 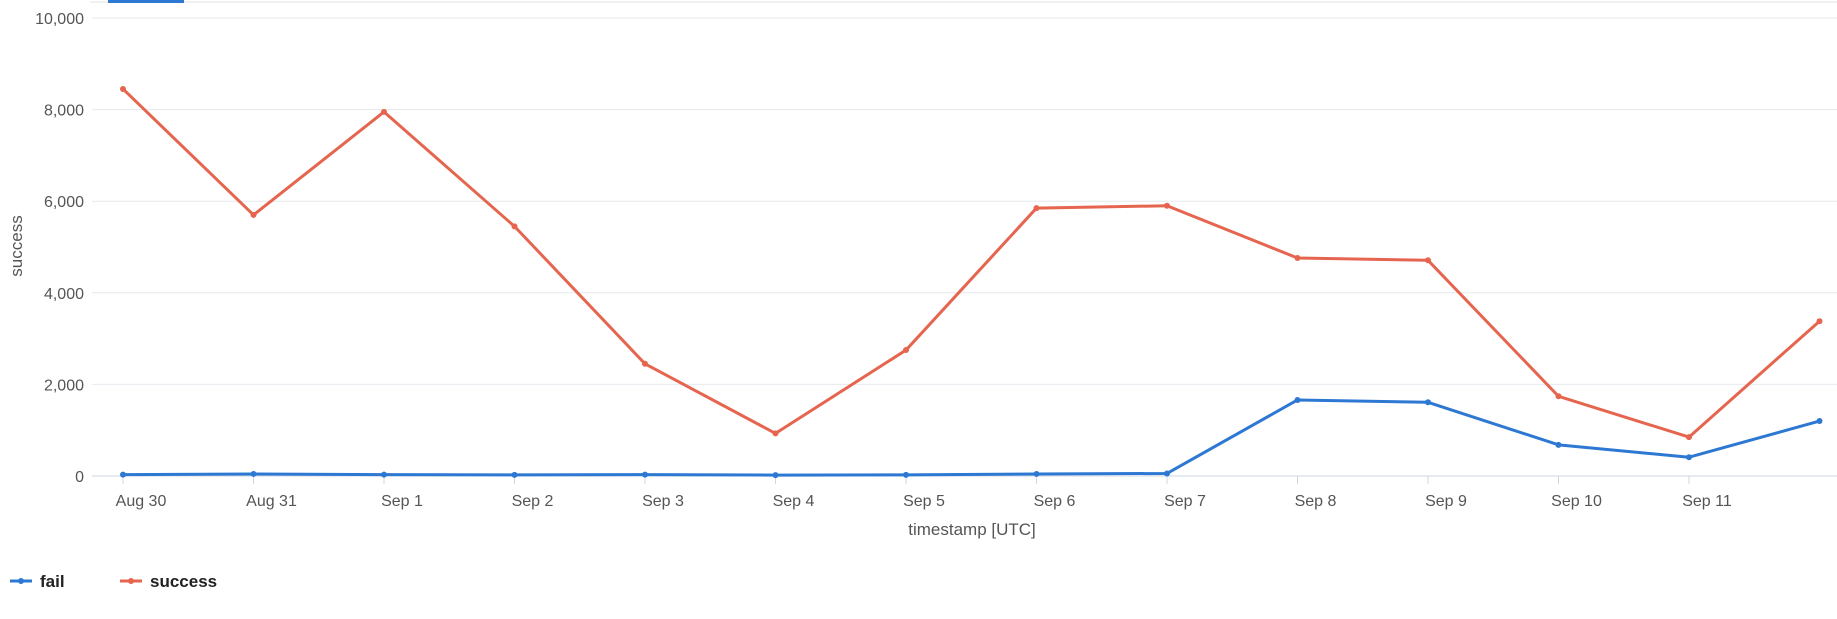 What do you see at coordinates (59, 248) in the screenshot?
I see `y-axis: 0 2,000 4,000 6,000 8,000 10,000` at bounding box center [59, 248].